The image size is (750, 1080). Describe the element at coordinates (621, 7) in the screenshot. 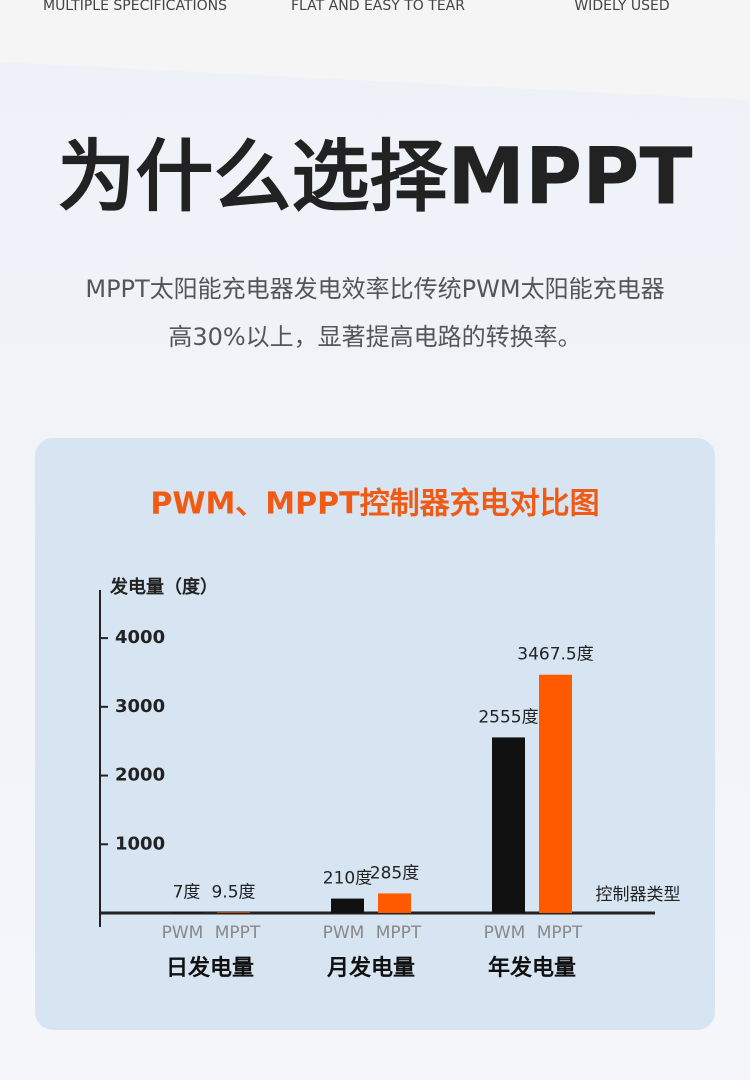

I see `feature: WIDELY USED` at that location.